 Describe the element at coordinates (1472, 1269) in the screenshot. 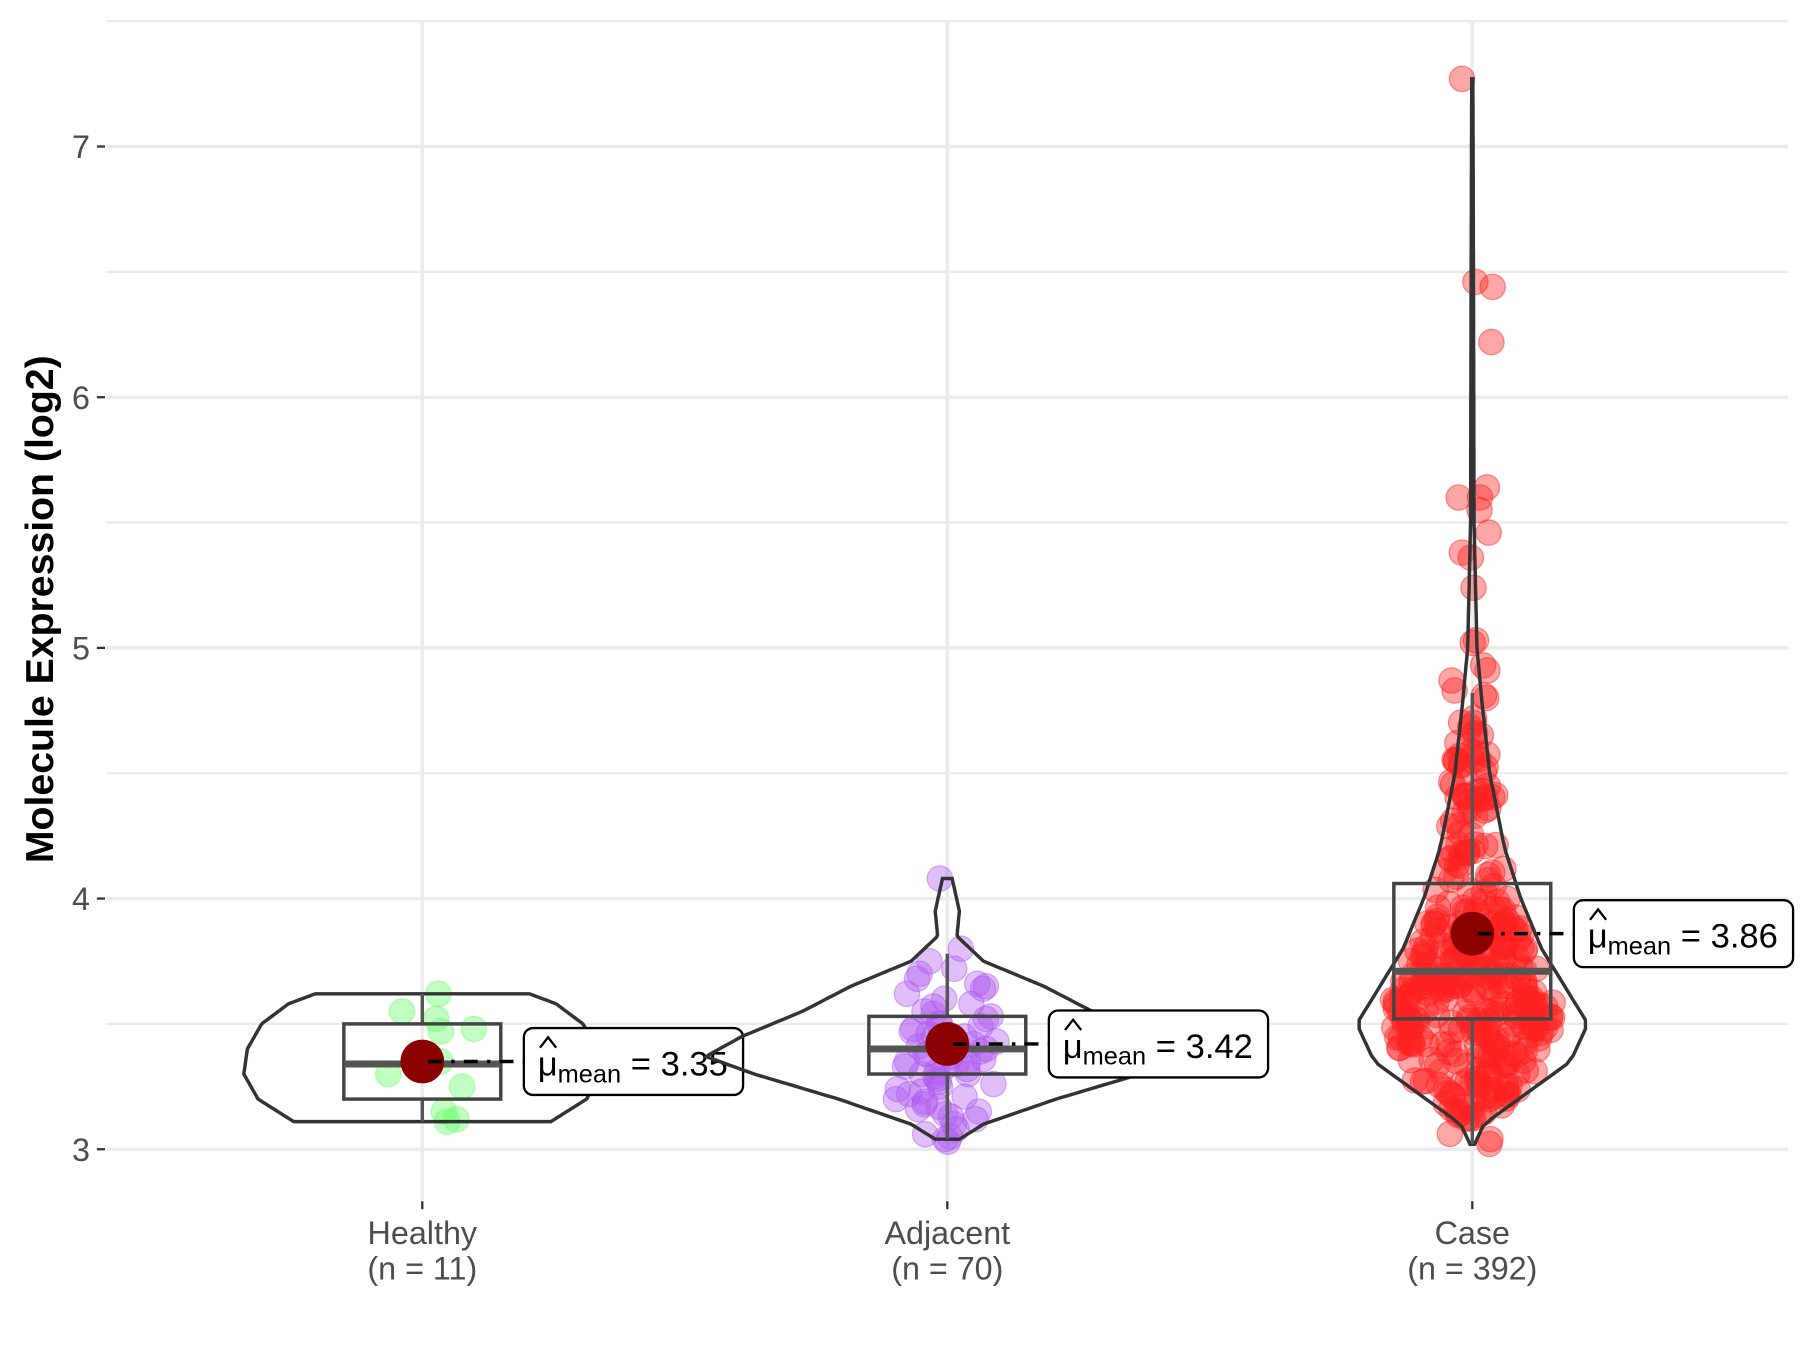

I see `x-tick-count: (n = 392)` at that location.